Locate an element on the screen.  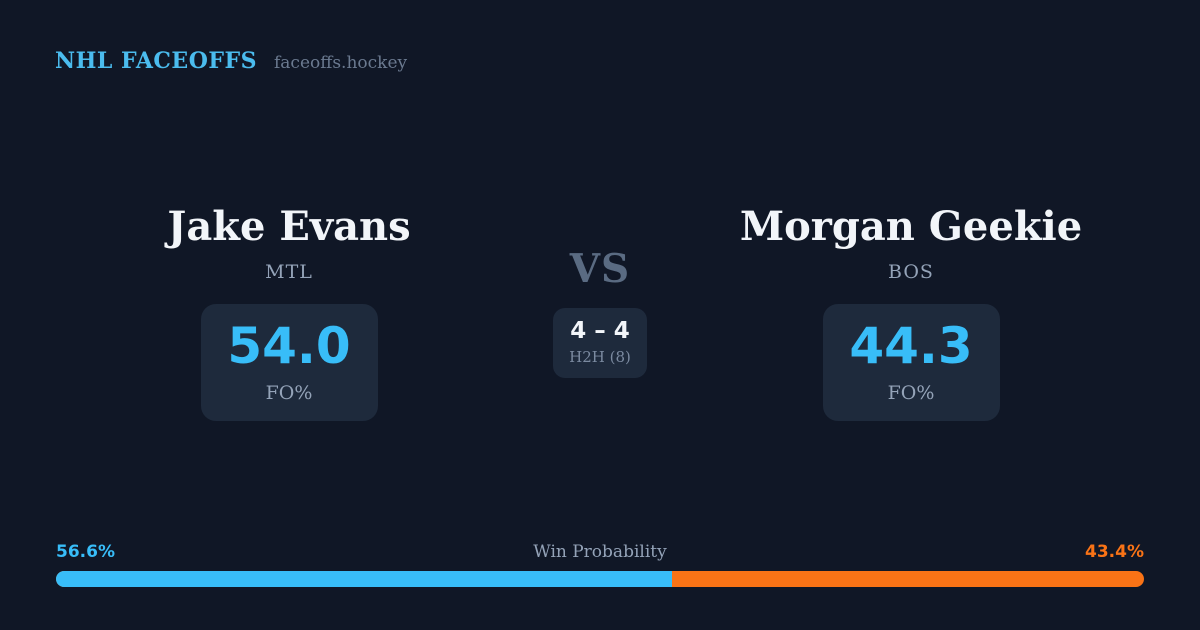
win-probability-title: Win Probability is located at coordinates (600, 552).